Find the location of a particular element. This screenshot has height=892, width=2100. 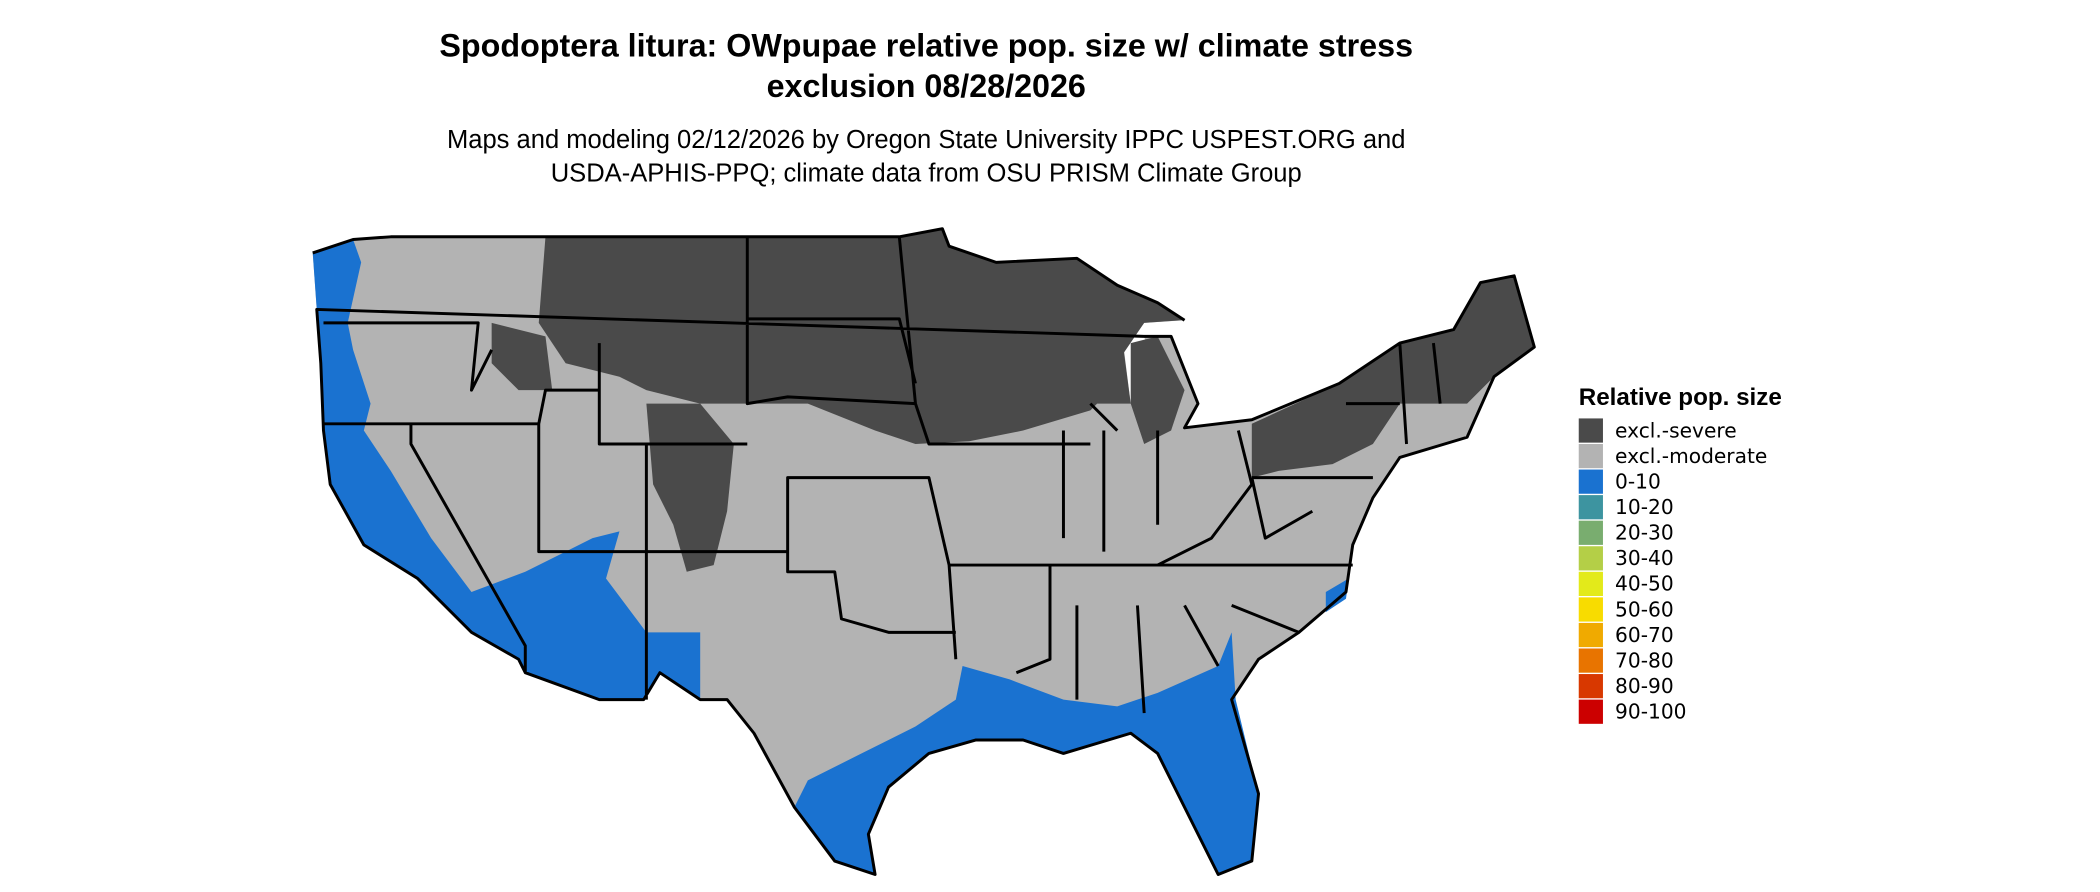

legend-title: Relative pop. size is located at coordinates (1680, 397).